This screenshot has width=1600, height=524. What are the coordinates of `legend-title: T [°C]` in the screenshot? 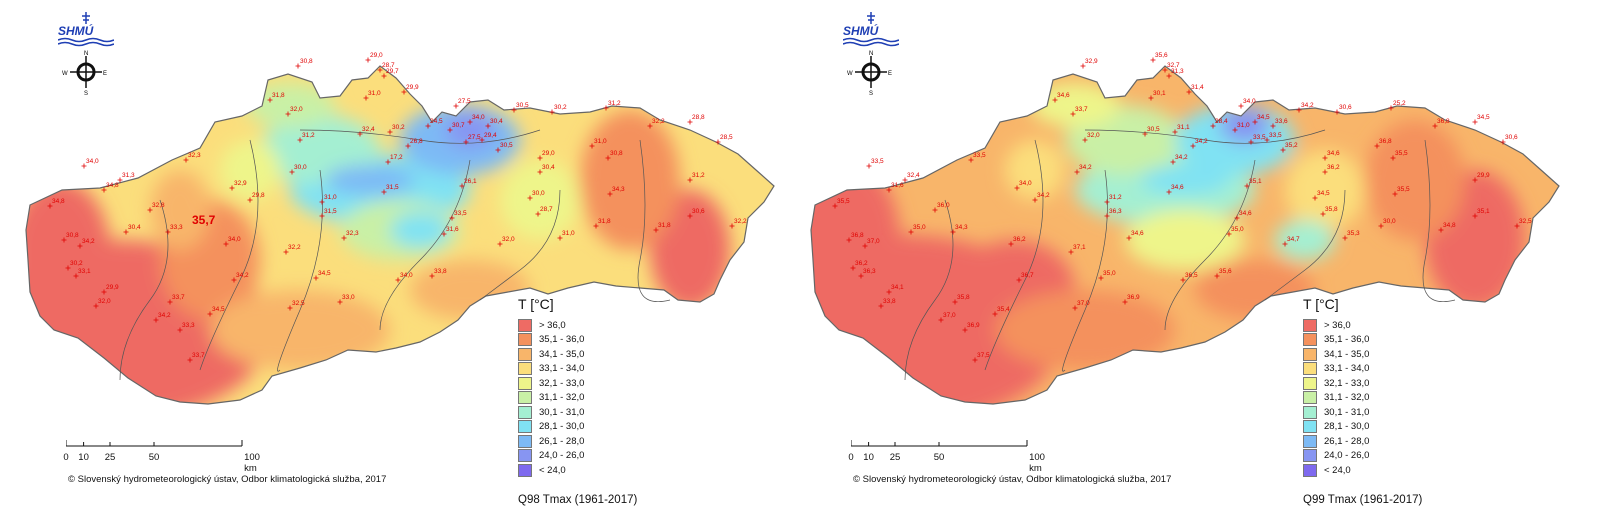 It's located at (1321, 304).